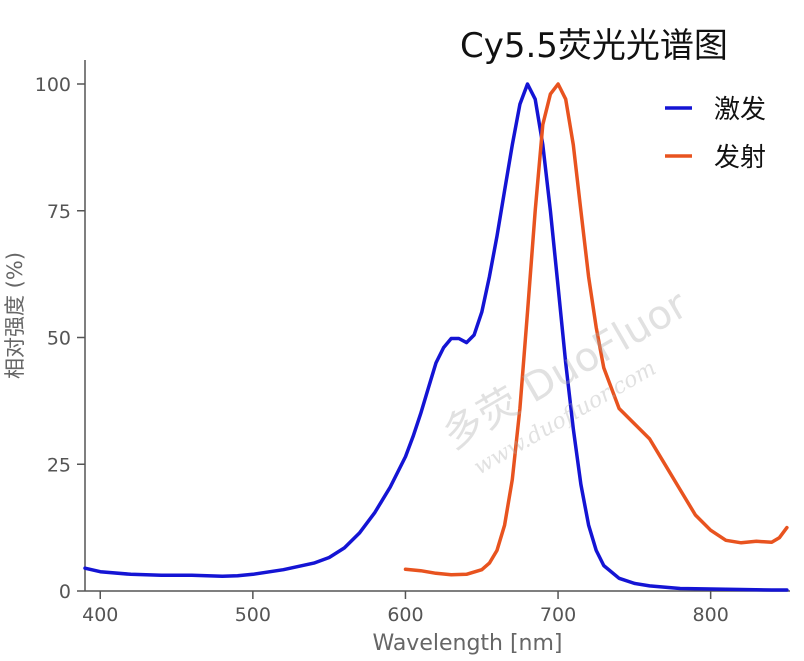  Describe the element at coordinates (740, 158) in the screenshot. I see `legend-label: 发射` at that location.